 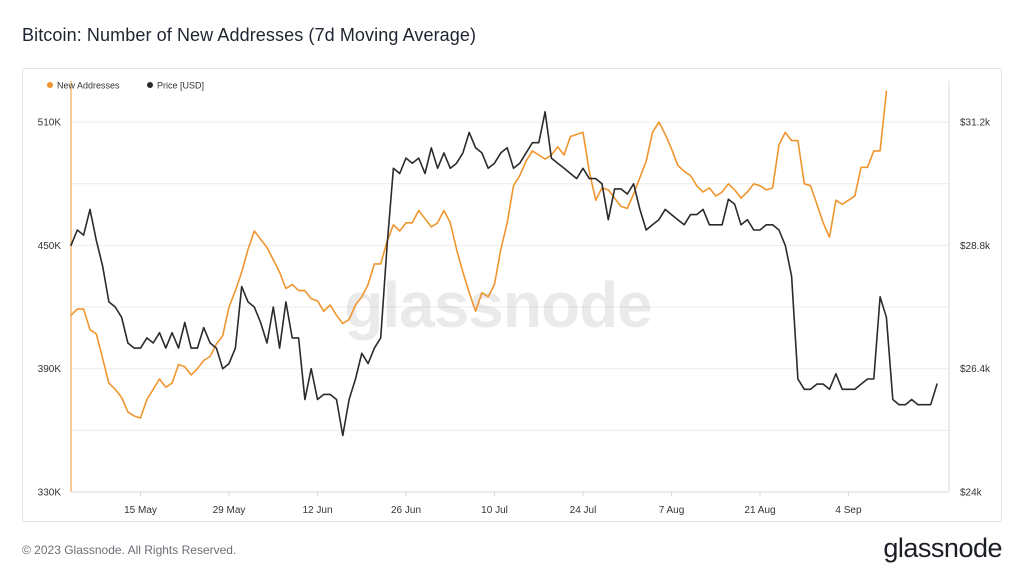 What do you see at coordinates (759, 510) in the screenshot?
I see `x-tick-label: 21 Aug` at bounding box center [759, 510].